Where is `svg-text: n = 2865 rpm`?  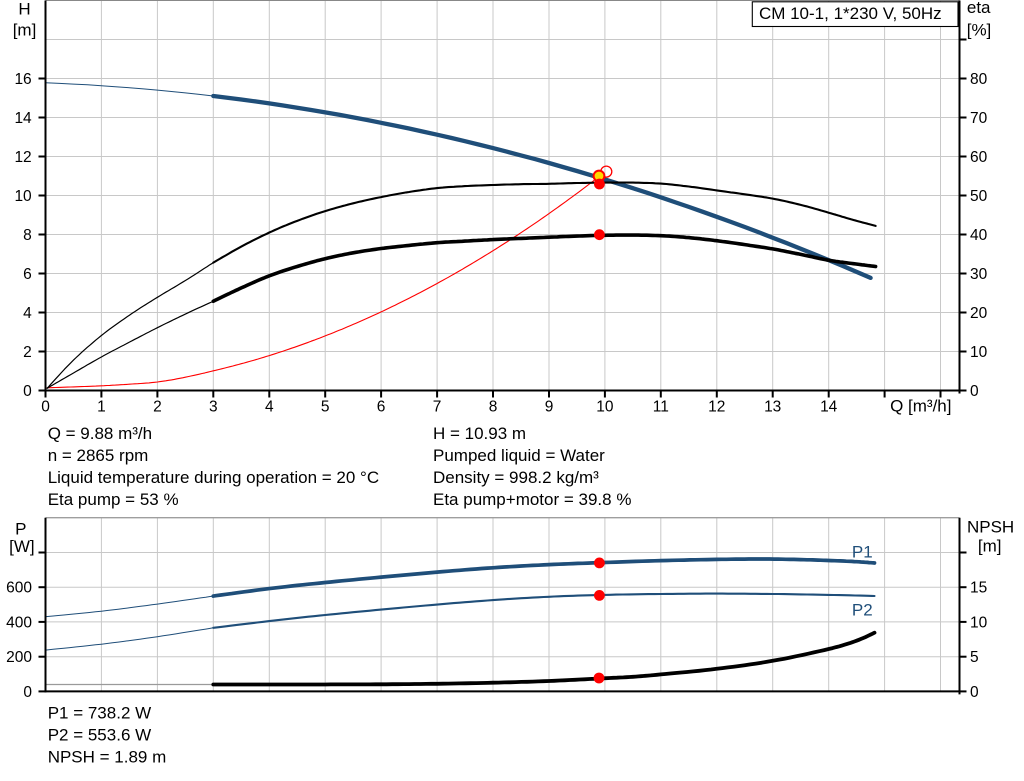 svg-text: n = 2865 rpm is located at coordinates (98, 455).